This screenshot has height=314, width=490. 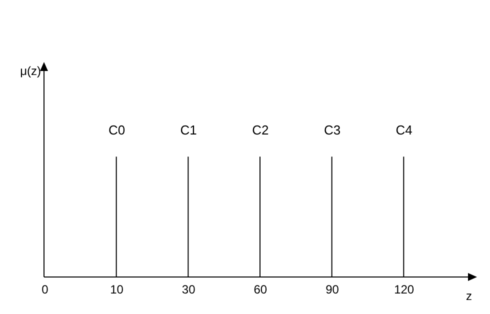 I want to click on annotation: C3, so click(x=332, y=130).